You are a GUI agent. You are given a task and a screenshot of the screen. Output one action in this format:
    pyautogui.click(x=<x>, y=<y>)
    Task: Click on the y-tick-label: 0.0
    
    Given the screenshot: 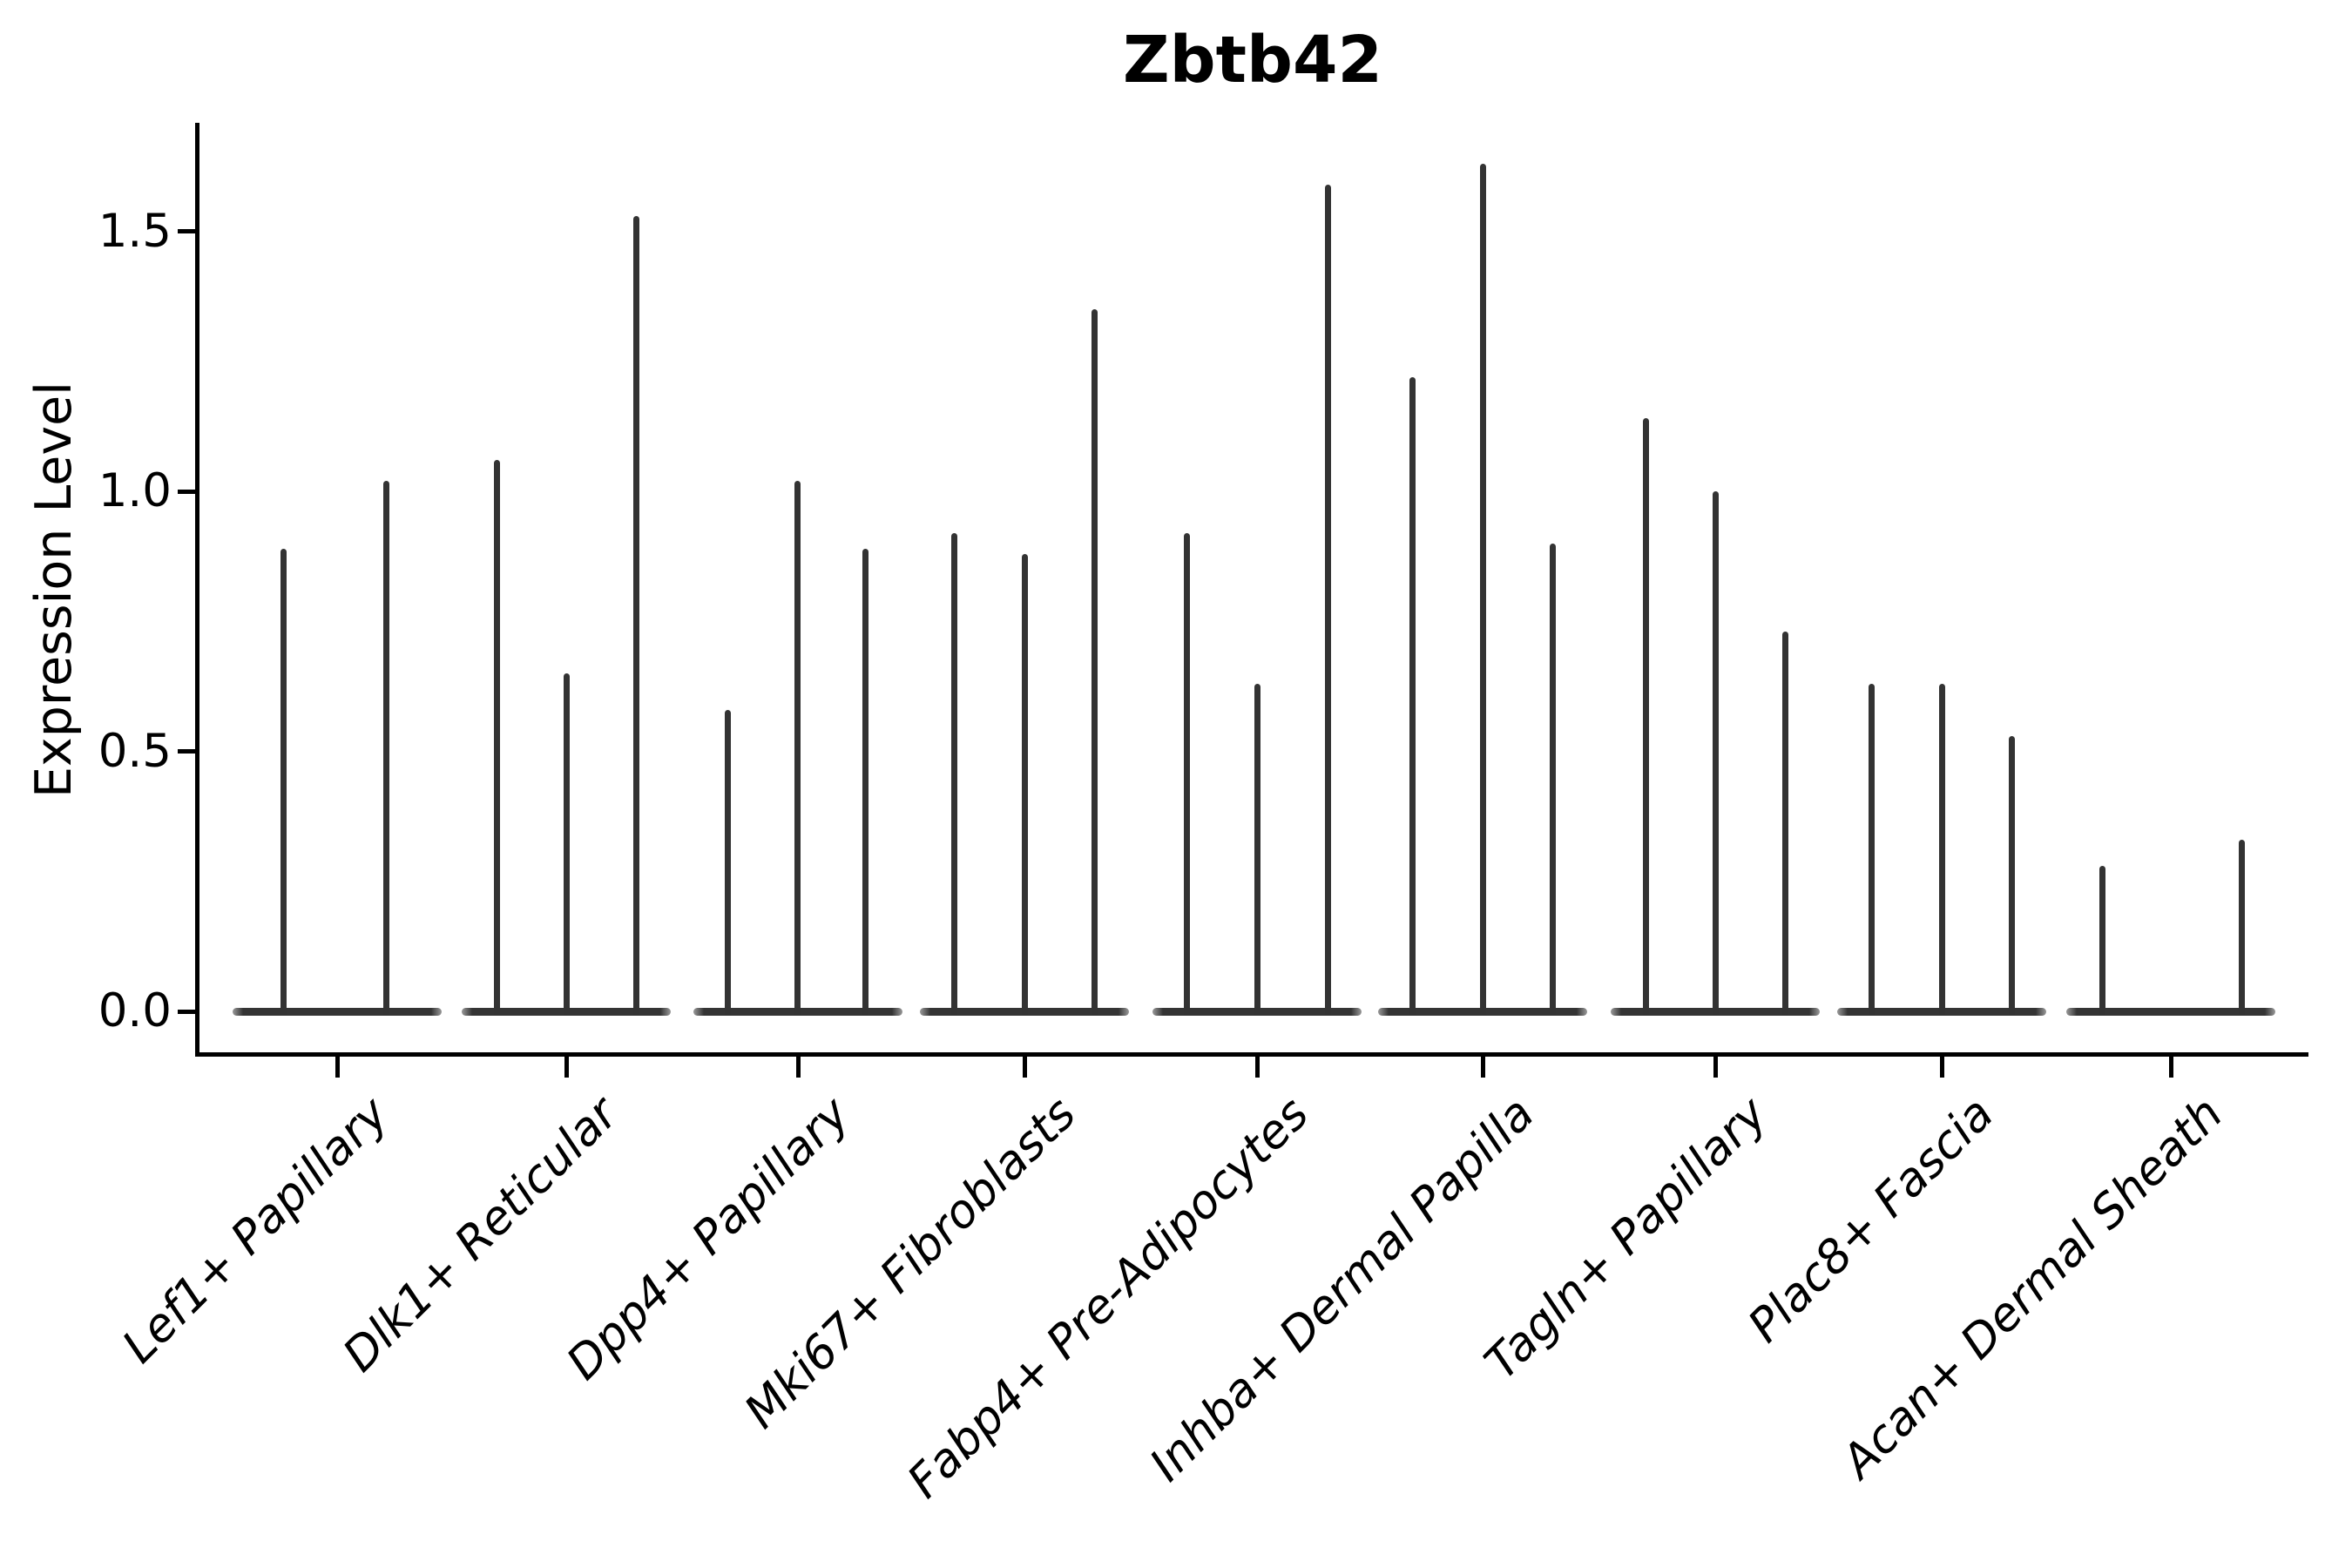 What is the action you would take?
    pyautogui.click(x=135, y=1011)
    